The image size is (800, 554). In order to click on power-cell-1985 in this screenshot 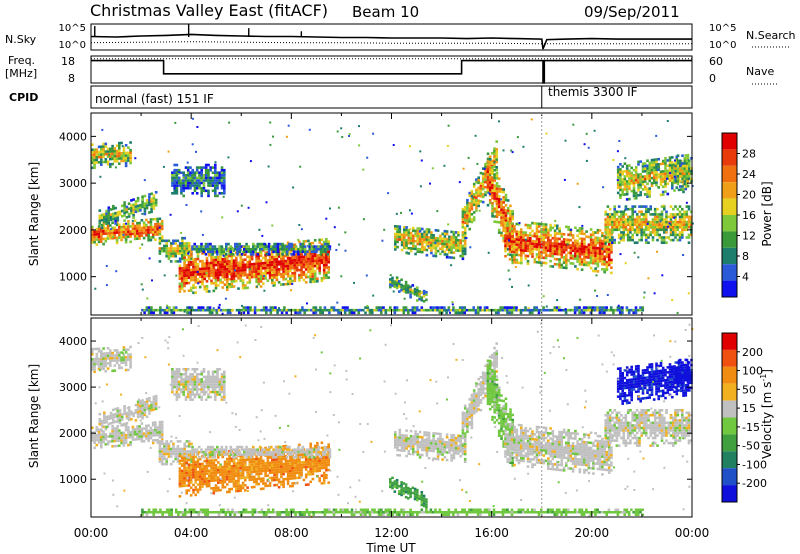, I will do `click(460, 248)`.